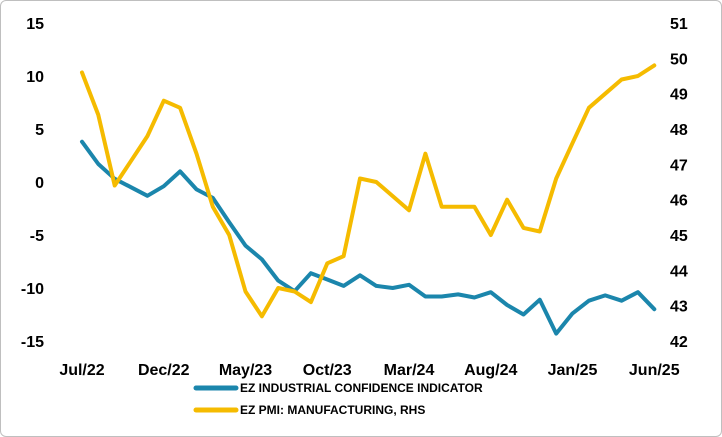 This screenshot has width=722, height=437. Describe the element at coordinates (679, 307) in the screenshot. I see `right-axis-tick-label: 43` at that location.